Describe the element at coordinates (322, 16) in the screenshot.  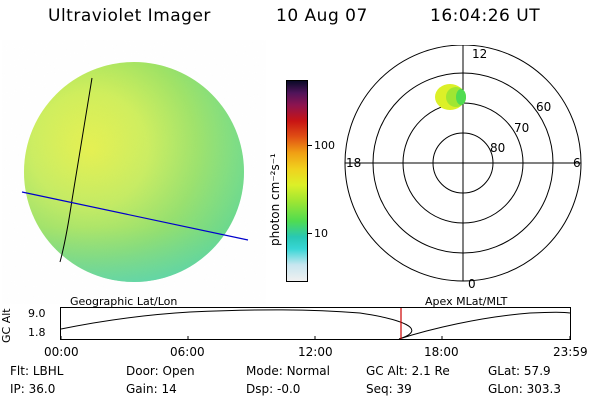
I see `date-label: 10 Aug 07` at that location.